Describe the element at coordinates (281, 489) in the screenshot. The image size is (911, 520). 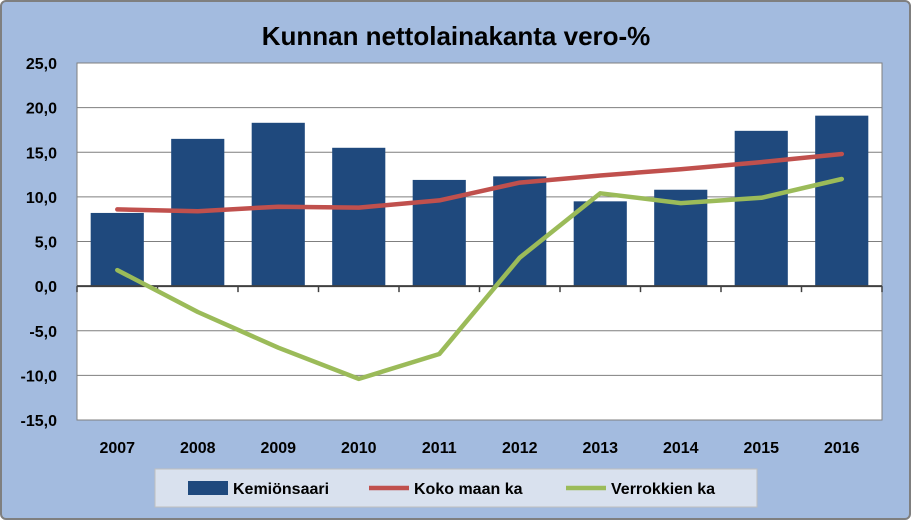
I see `legend-label: Kemiönsaari` at that location.